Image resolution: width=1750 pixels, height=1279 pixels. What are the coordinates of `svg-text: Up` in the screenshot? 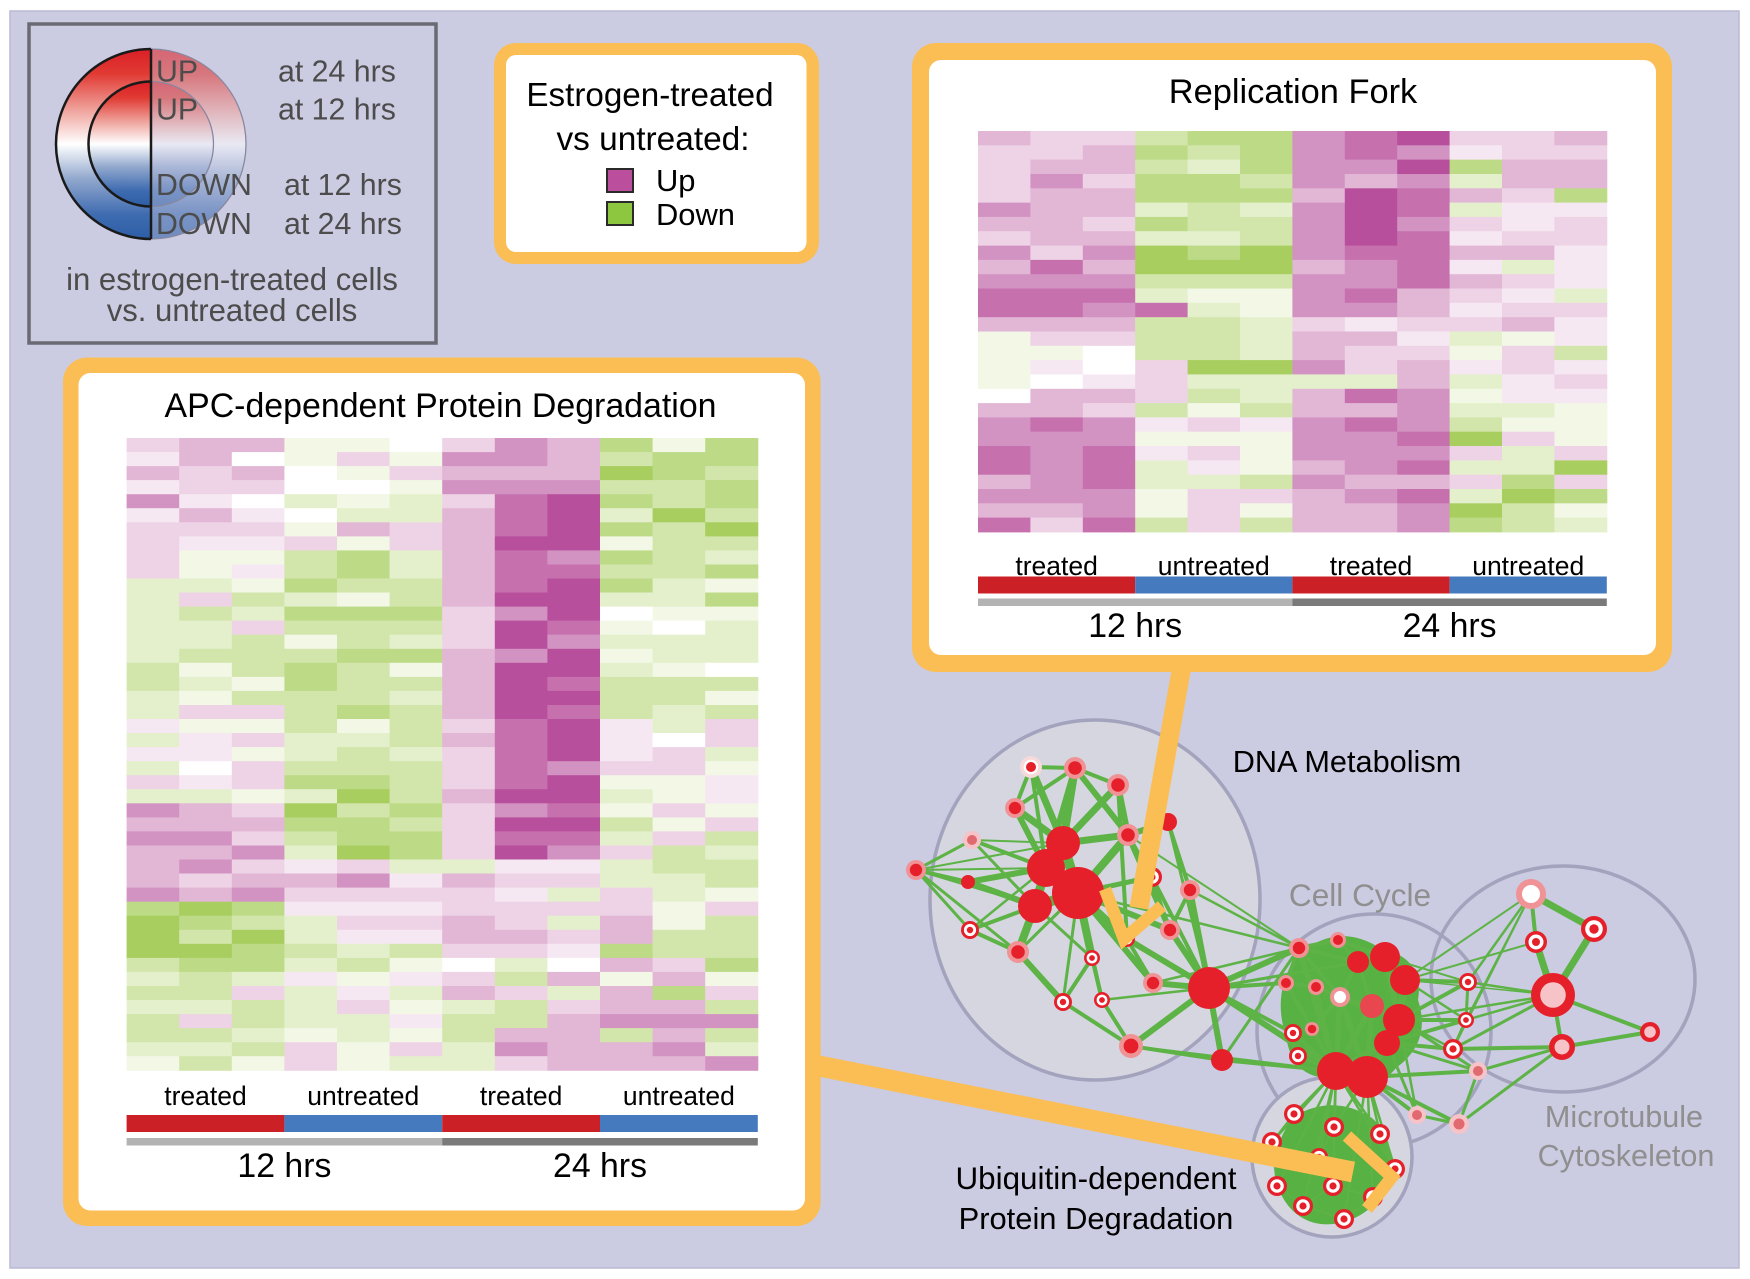 It's located at (676, 180).